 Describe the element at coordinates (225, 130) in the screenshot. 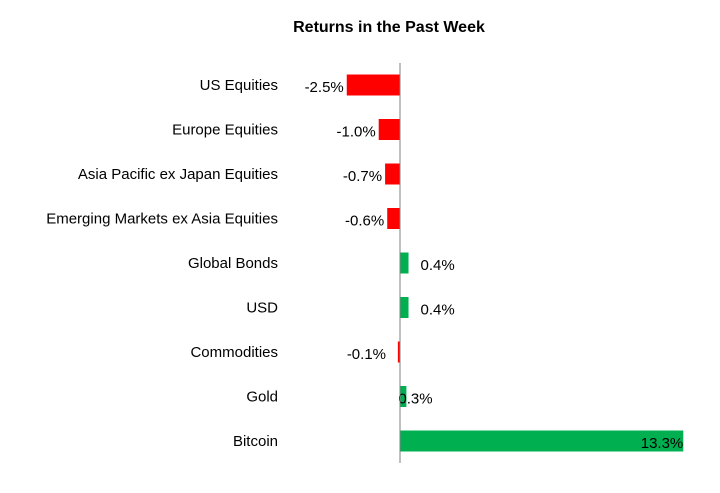

I see `category-label-1: Europe Equities` at that location.